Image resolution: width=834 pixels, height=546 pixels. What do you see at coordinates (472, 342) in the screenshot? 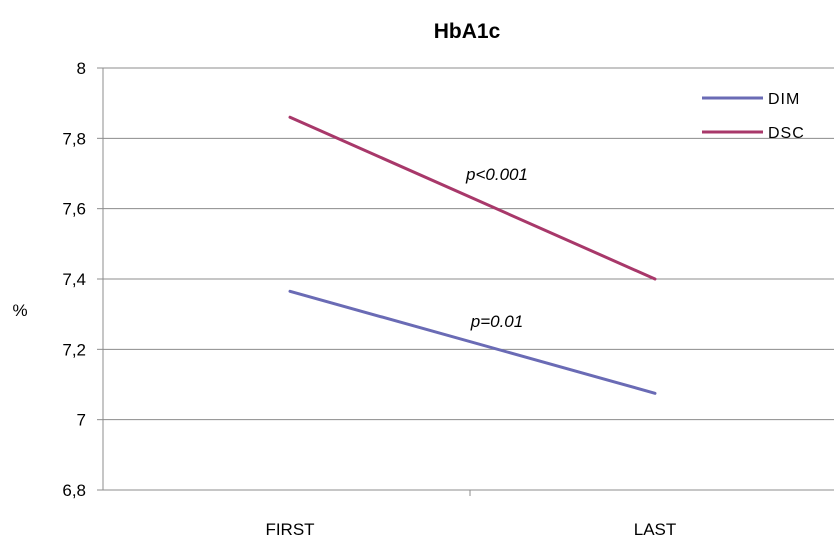
I see `series-line-dim` at bounding box center [472, 342].